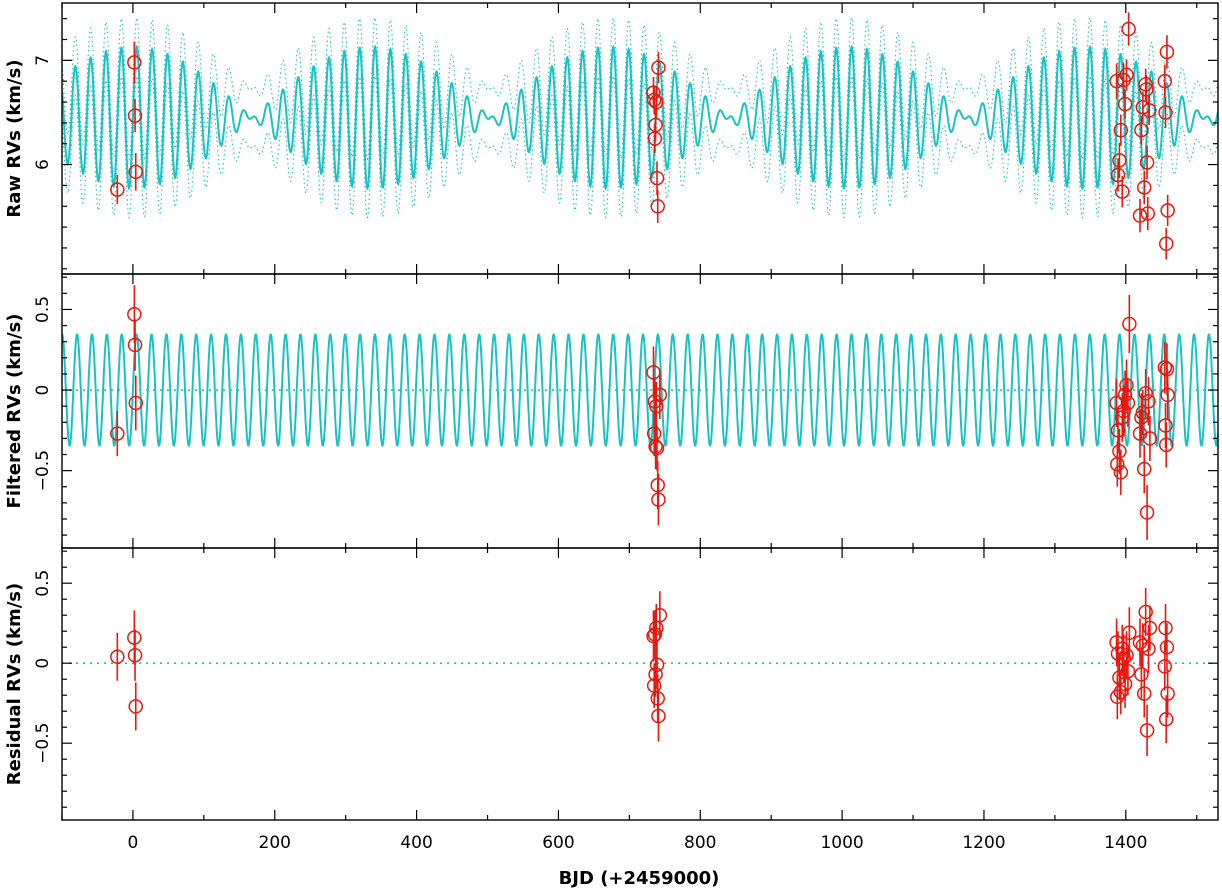  I want to click on y-tick-label: 0, so click(43, 663).